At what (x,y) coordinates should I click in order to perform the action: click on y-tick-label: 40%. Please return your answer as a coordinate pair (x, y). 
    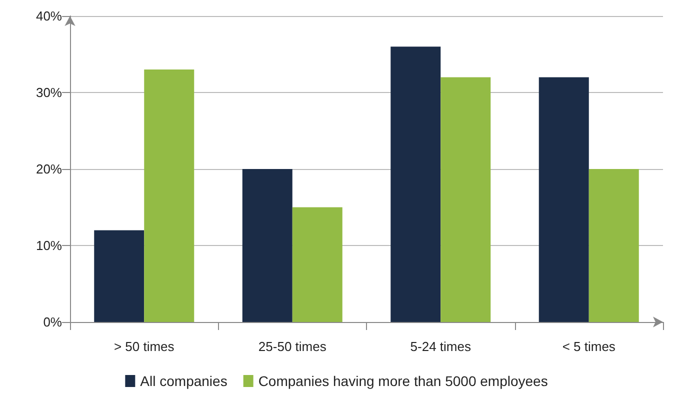
    Looking at the image, I should click on (49, 16).